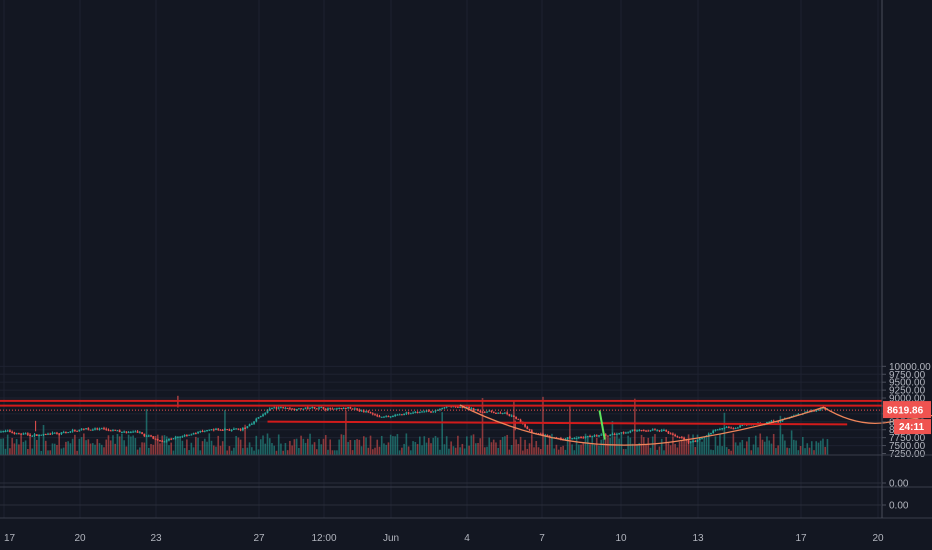 This screenshot has height=550, width=932. I want to click on countdown-timer: 24:11, so click(911, 427).